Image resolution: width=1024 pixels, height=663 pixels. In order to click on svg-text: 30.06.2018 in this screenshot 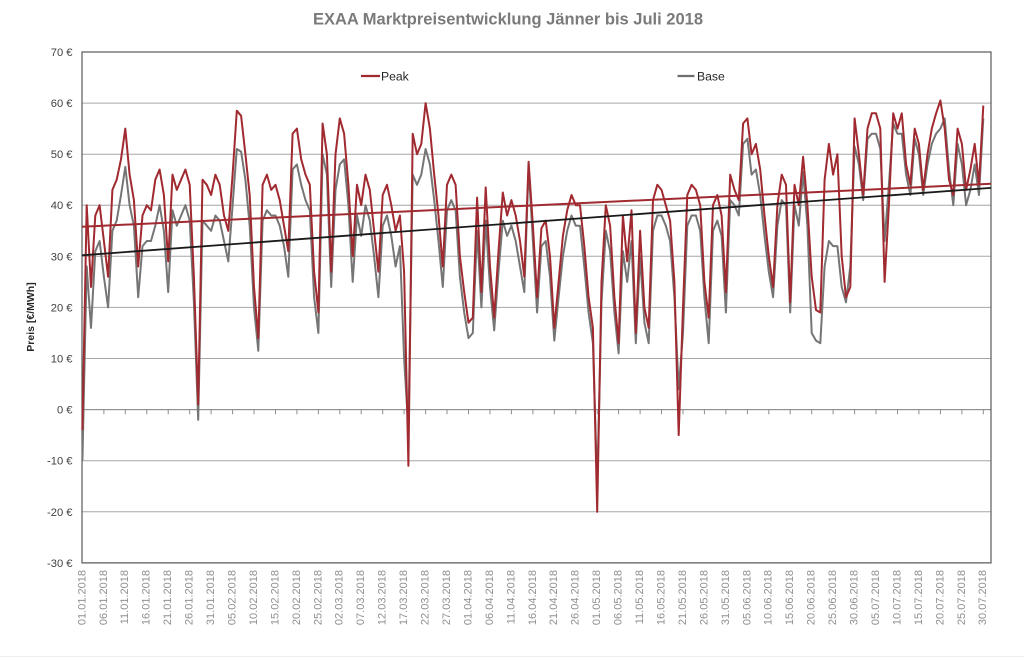, I will do `click(855, 597)`.